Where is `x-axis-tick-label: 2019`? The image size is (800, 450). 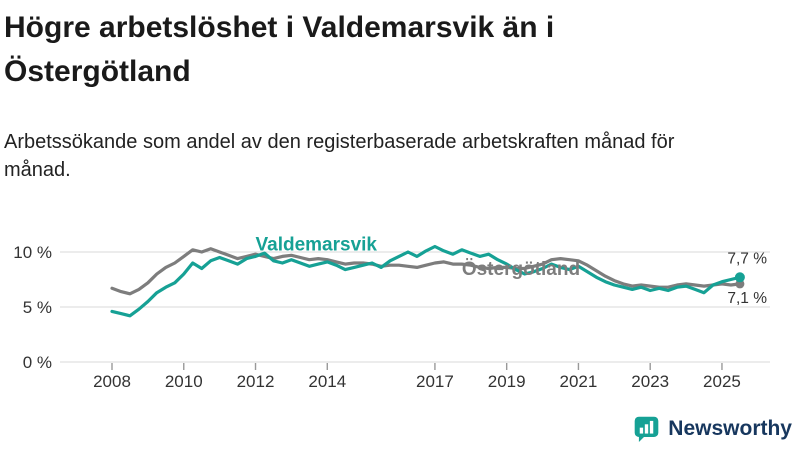
x-axis-tick-label: 2019 is located at coordinates (507, 381).